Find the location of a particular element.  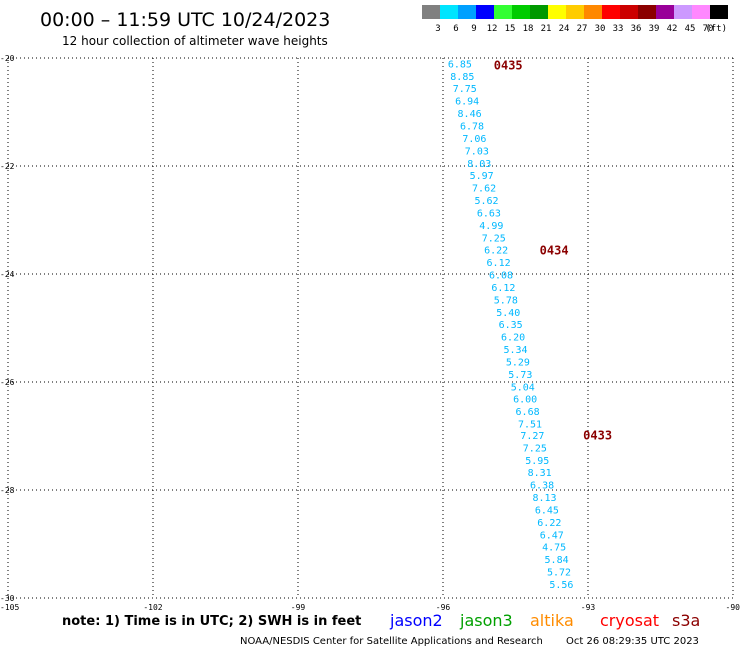

legend-bin-label: 36 is located at coordinates (636, 29).